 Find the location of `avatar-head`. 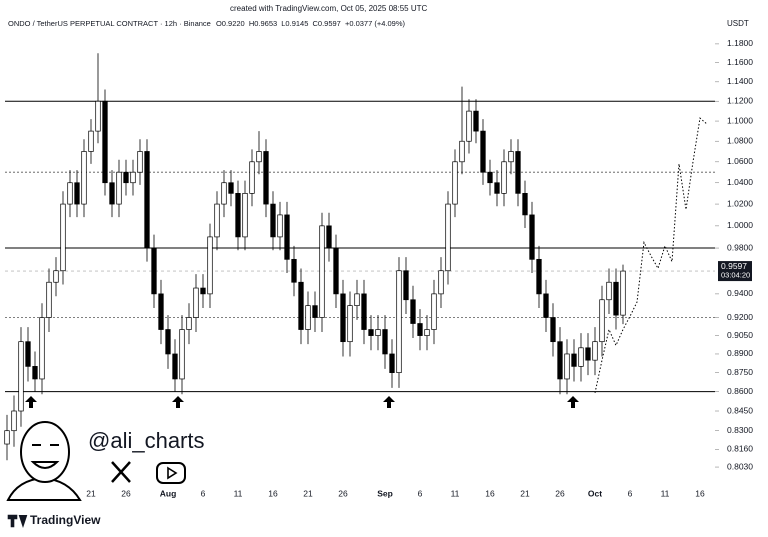

avatar-head is located at coordinates (45, 452).